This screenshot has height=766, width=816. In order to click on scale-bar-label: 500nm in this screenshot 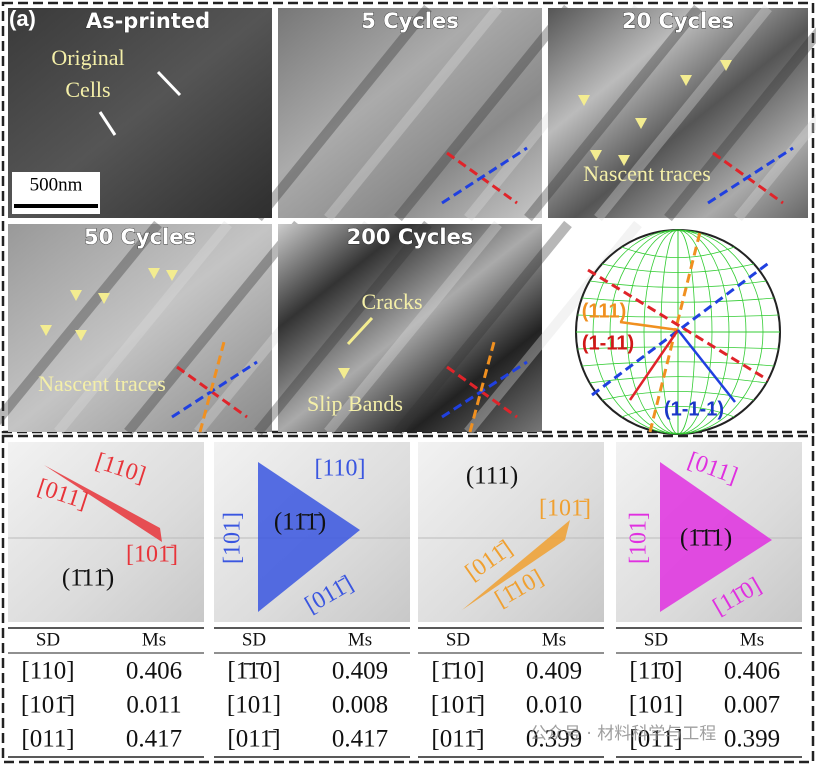, I will do `click(56, 184)`.